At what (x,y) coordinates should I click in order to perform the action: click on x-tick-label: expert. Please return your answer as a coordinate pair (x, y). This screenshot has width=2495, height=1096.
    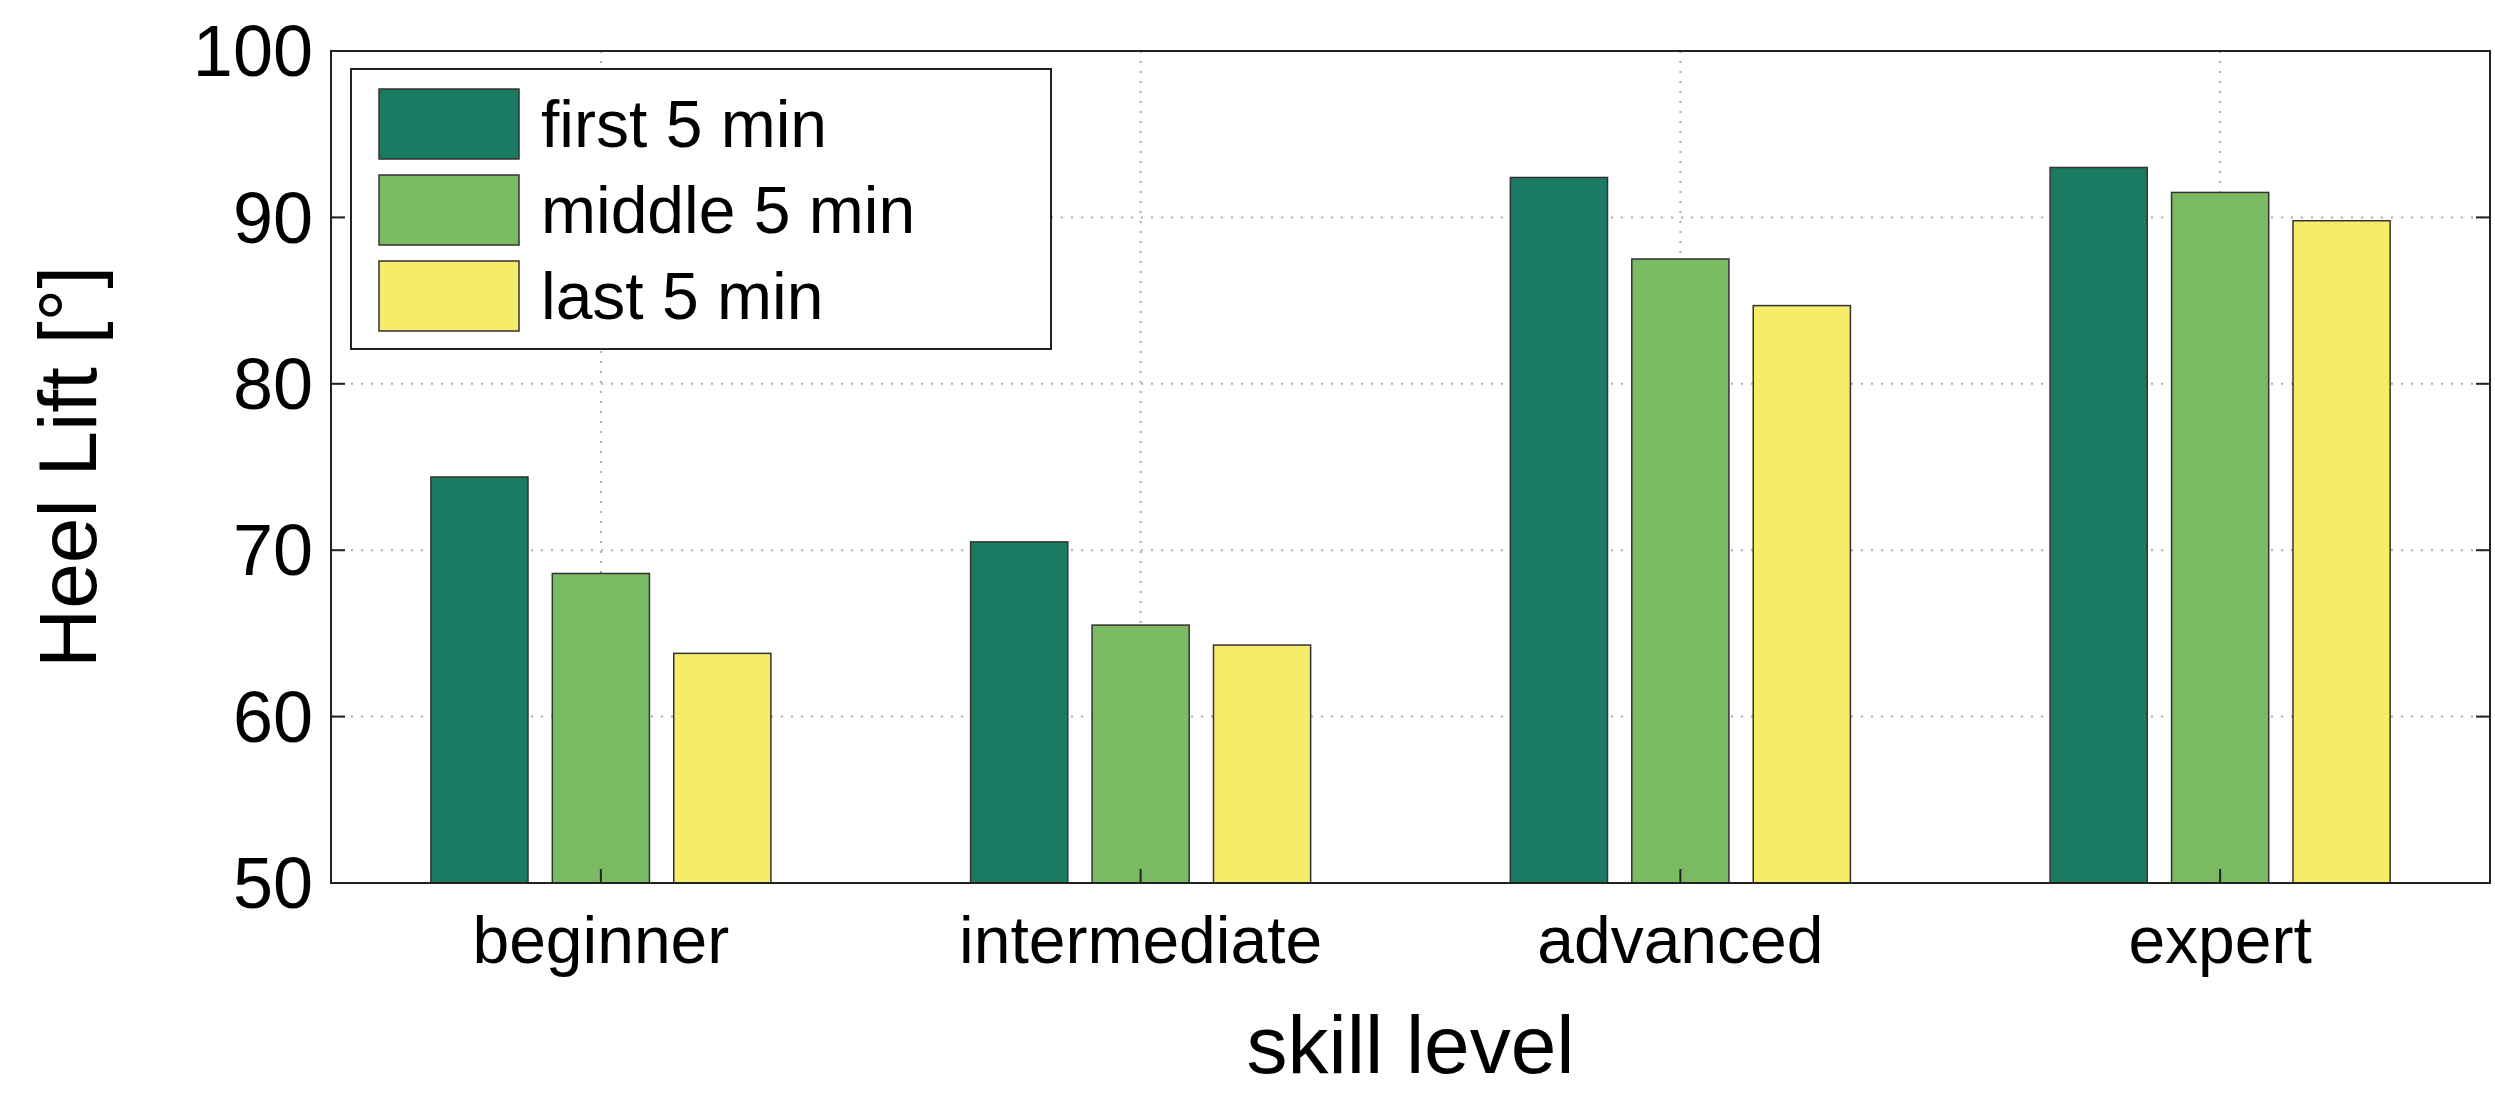
    Looking at the image, I should click on (2220, 940).